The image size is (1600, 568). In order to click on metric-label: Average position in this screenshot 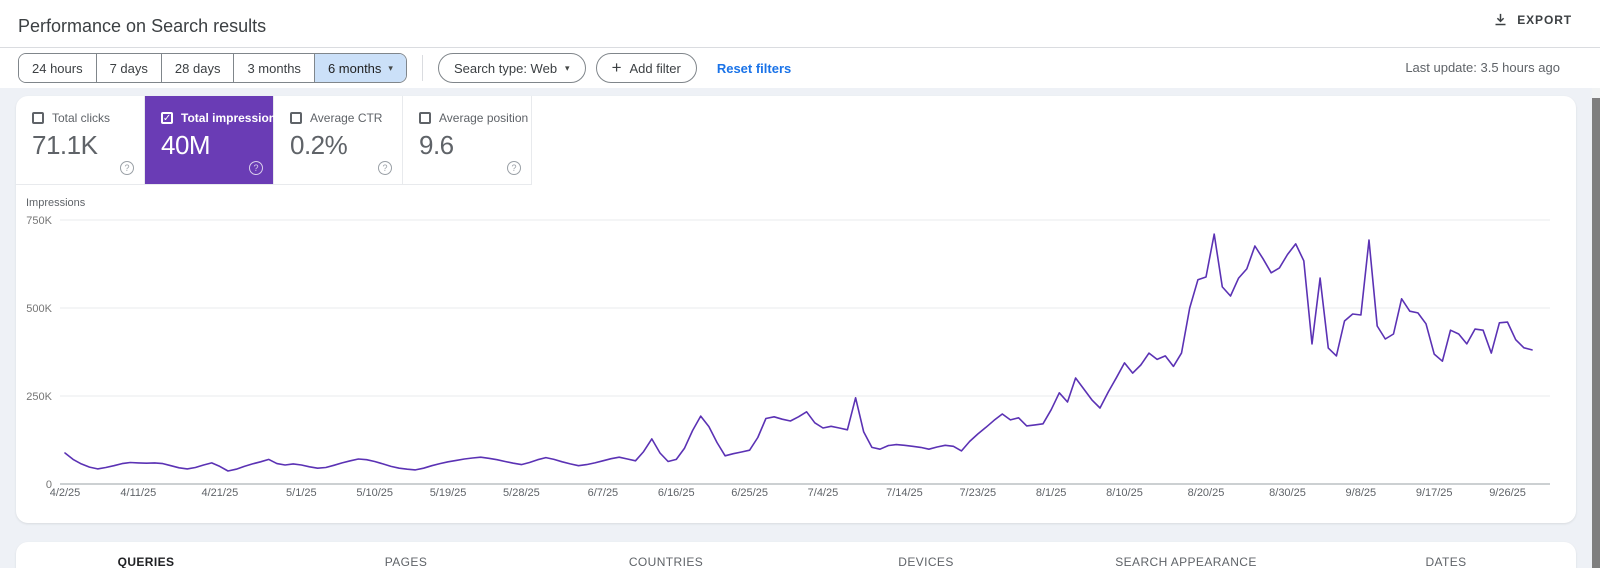, I will do `click(484, 118)`.